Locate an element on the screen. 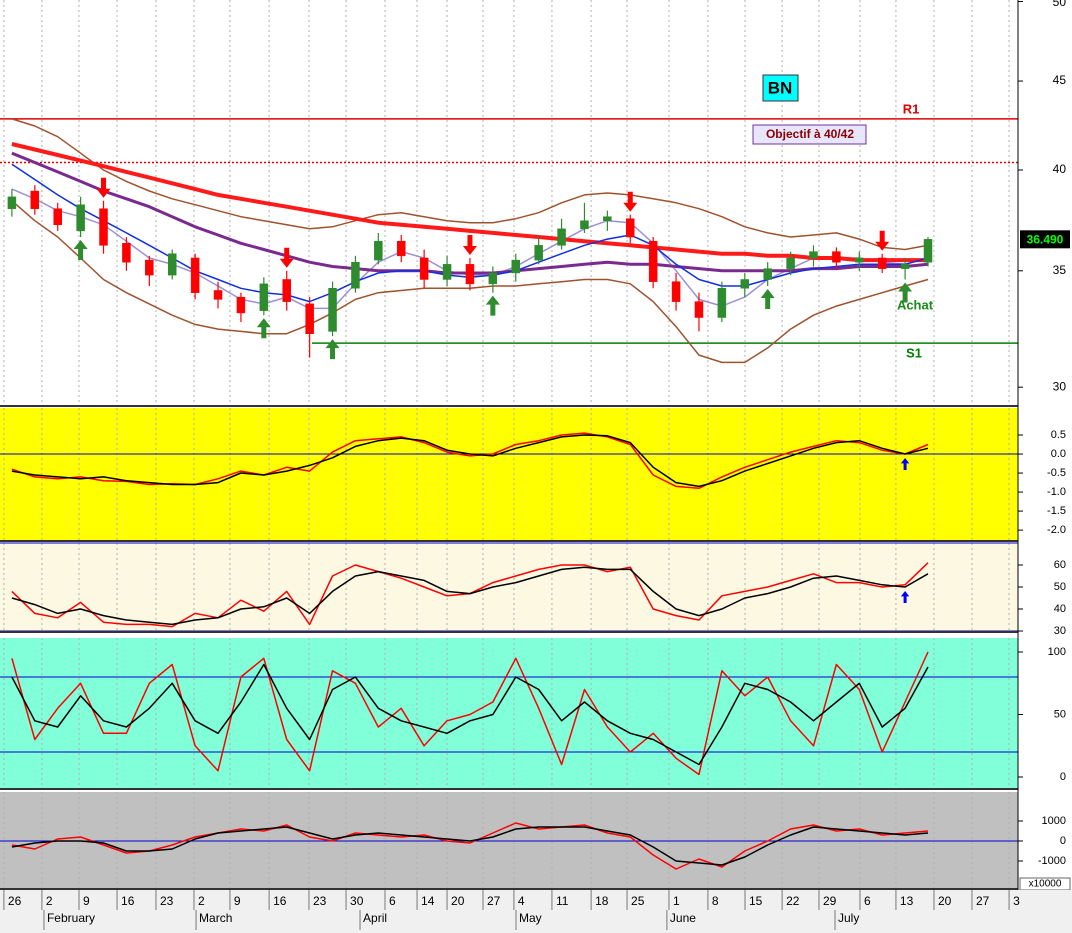 This screenshot has height=933, width=1072. support-label: S1 is located at coordinates (914, 352).